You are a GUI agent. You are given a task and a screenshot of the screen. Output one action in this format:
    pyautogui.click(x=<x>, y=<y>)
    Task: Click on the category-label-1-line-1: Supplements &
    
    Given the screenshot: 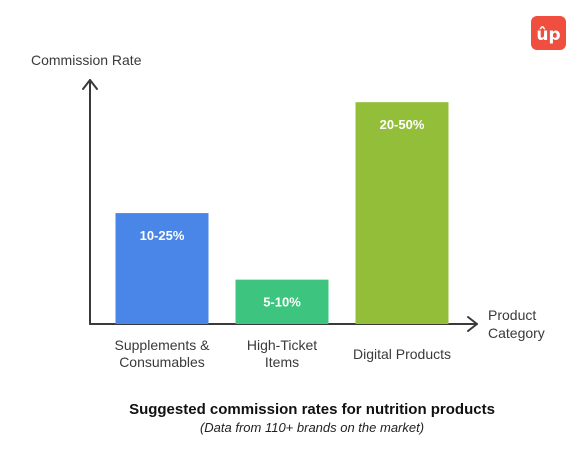 What is the action you would take?
    pyautogui.click(x=163, y=345)
    